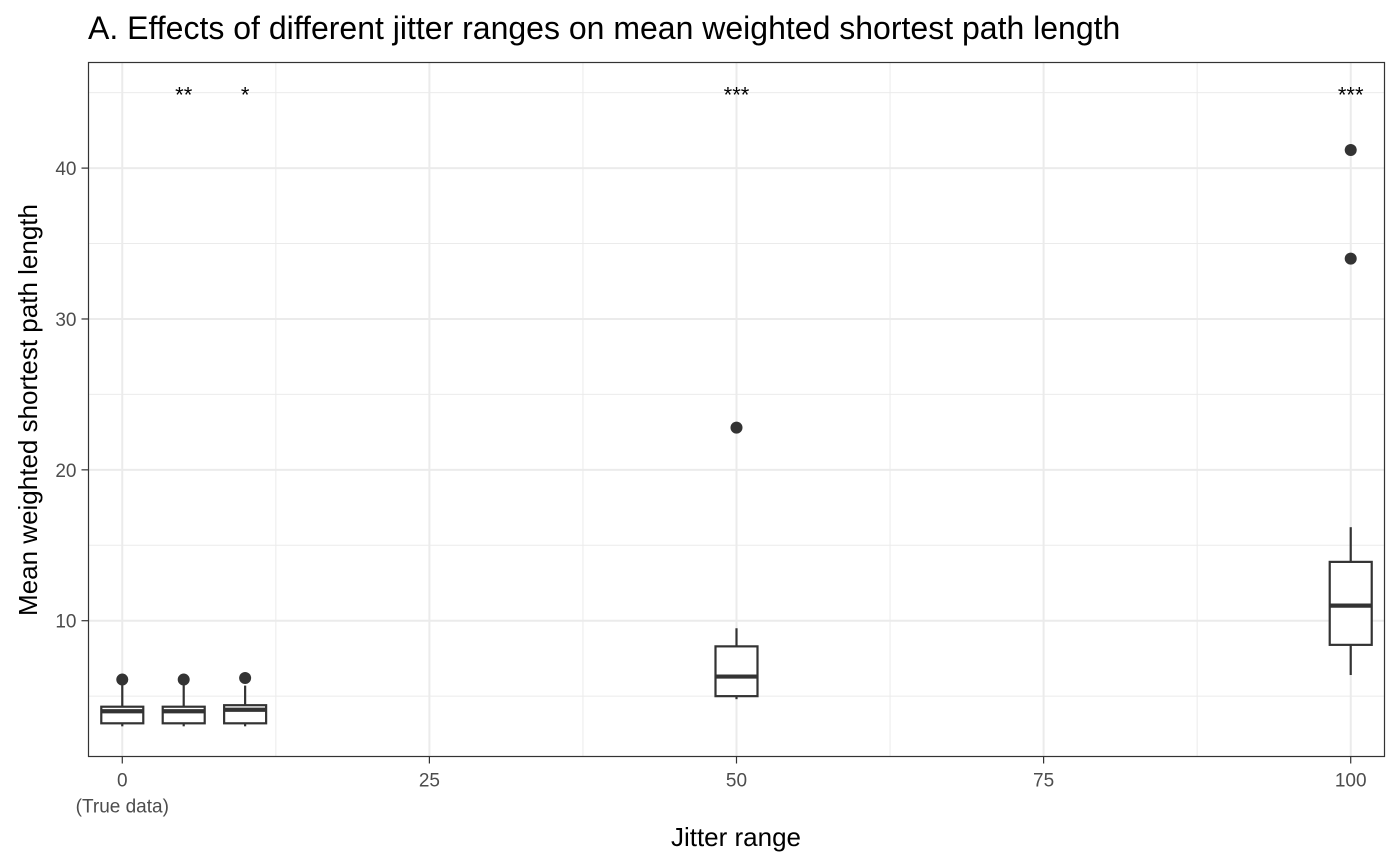 This screenshot has width=1400, height=866. I want to click on x-tick-label: 25, so click(429, 781).